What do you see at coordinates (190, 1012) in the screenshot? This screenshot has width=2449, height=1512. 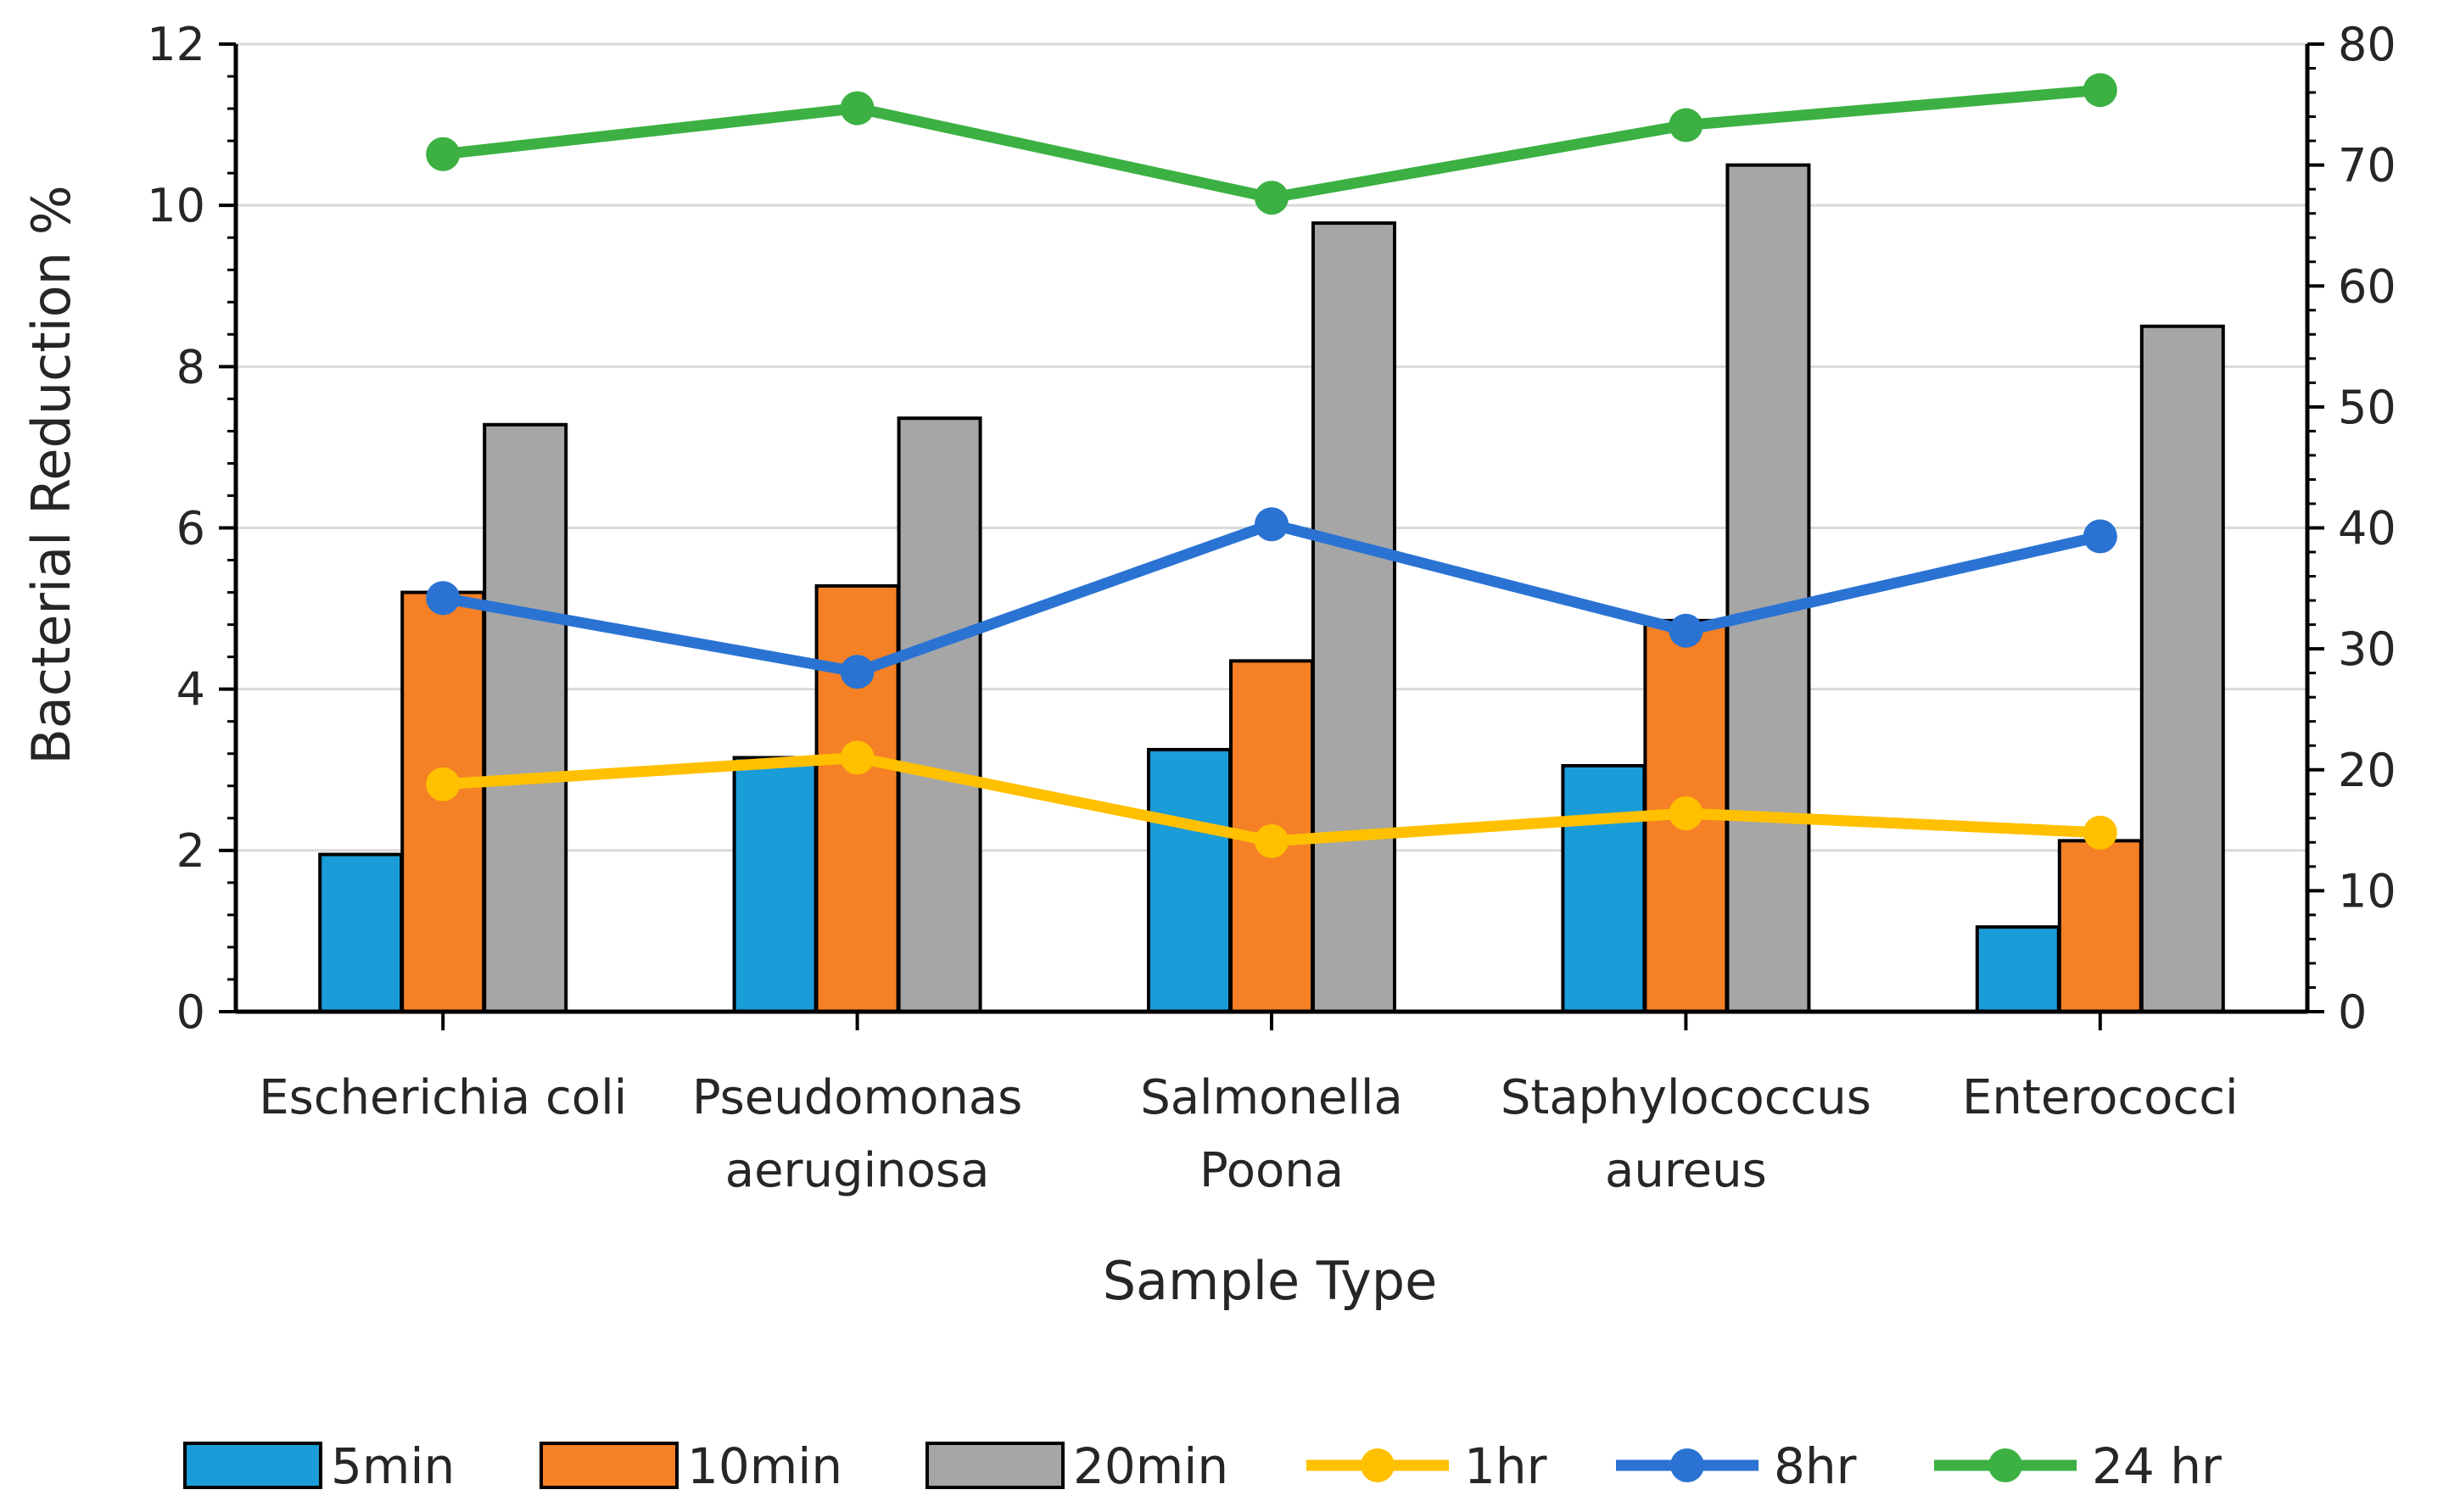 I see `y-tick-label: 0` at bounding box center [190, 1012].